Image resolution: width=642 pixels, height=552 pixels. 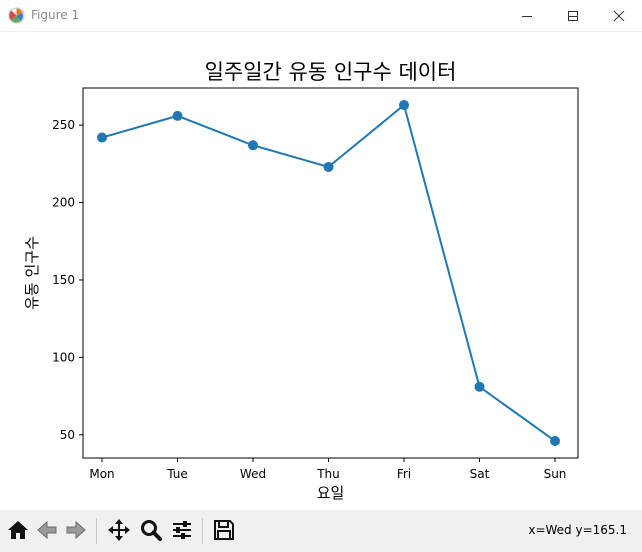 I want to click on minimize-icon, so click(x=527, y=16).